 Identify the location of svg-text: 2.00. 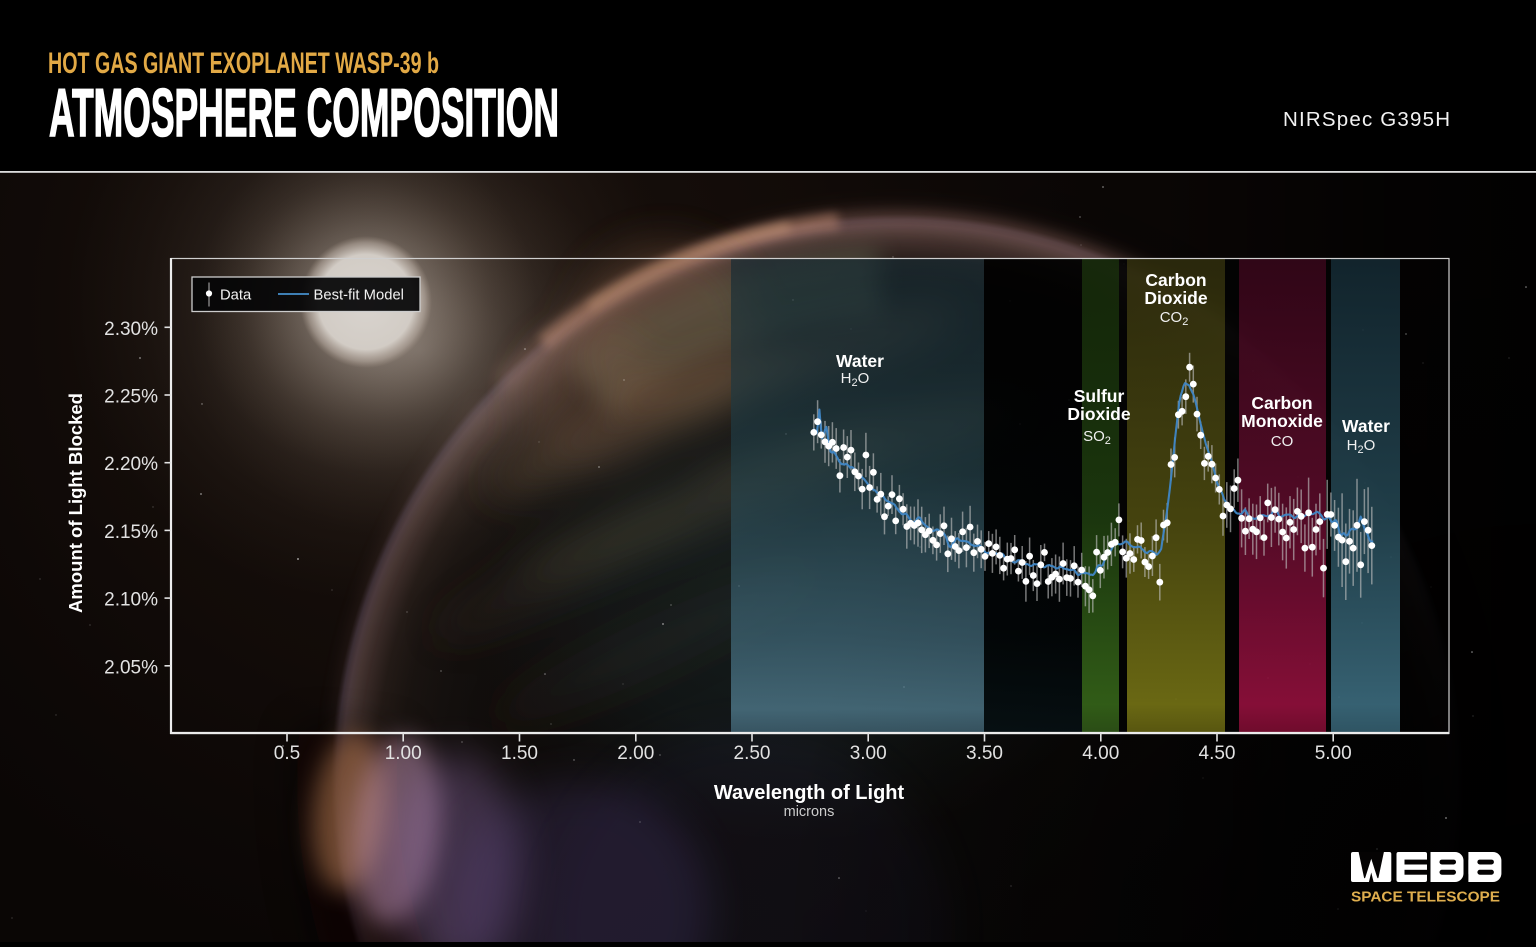
(635, 753).